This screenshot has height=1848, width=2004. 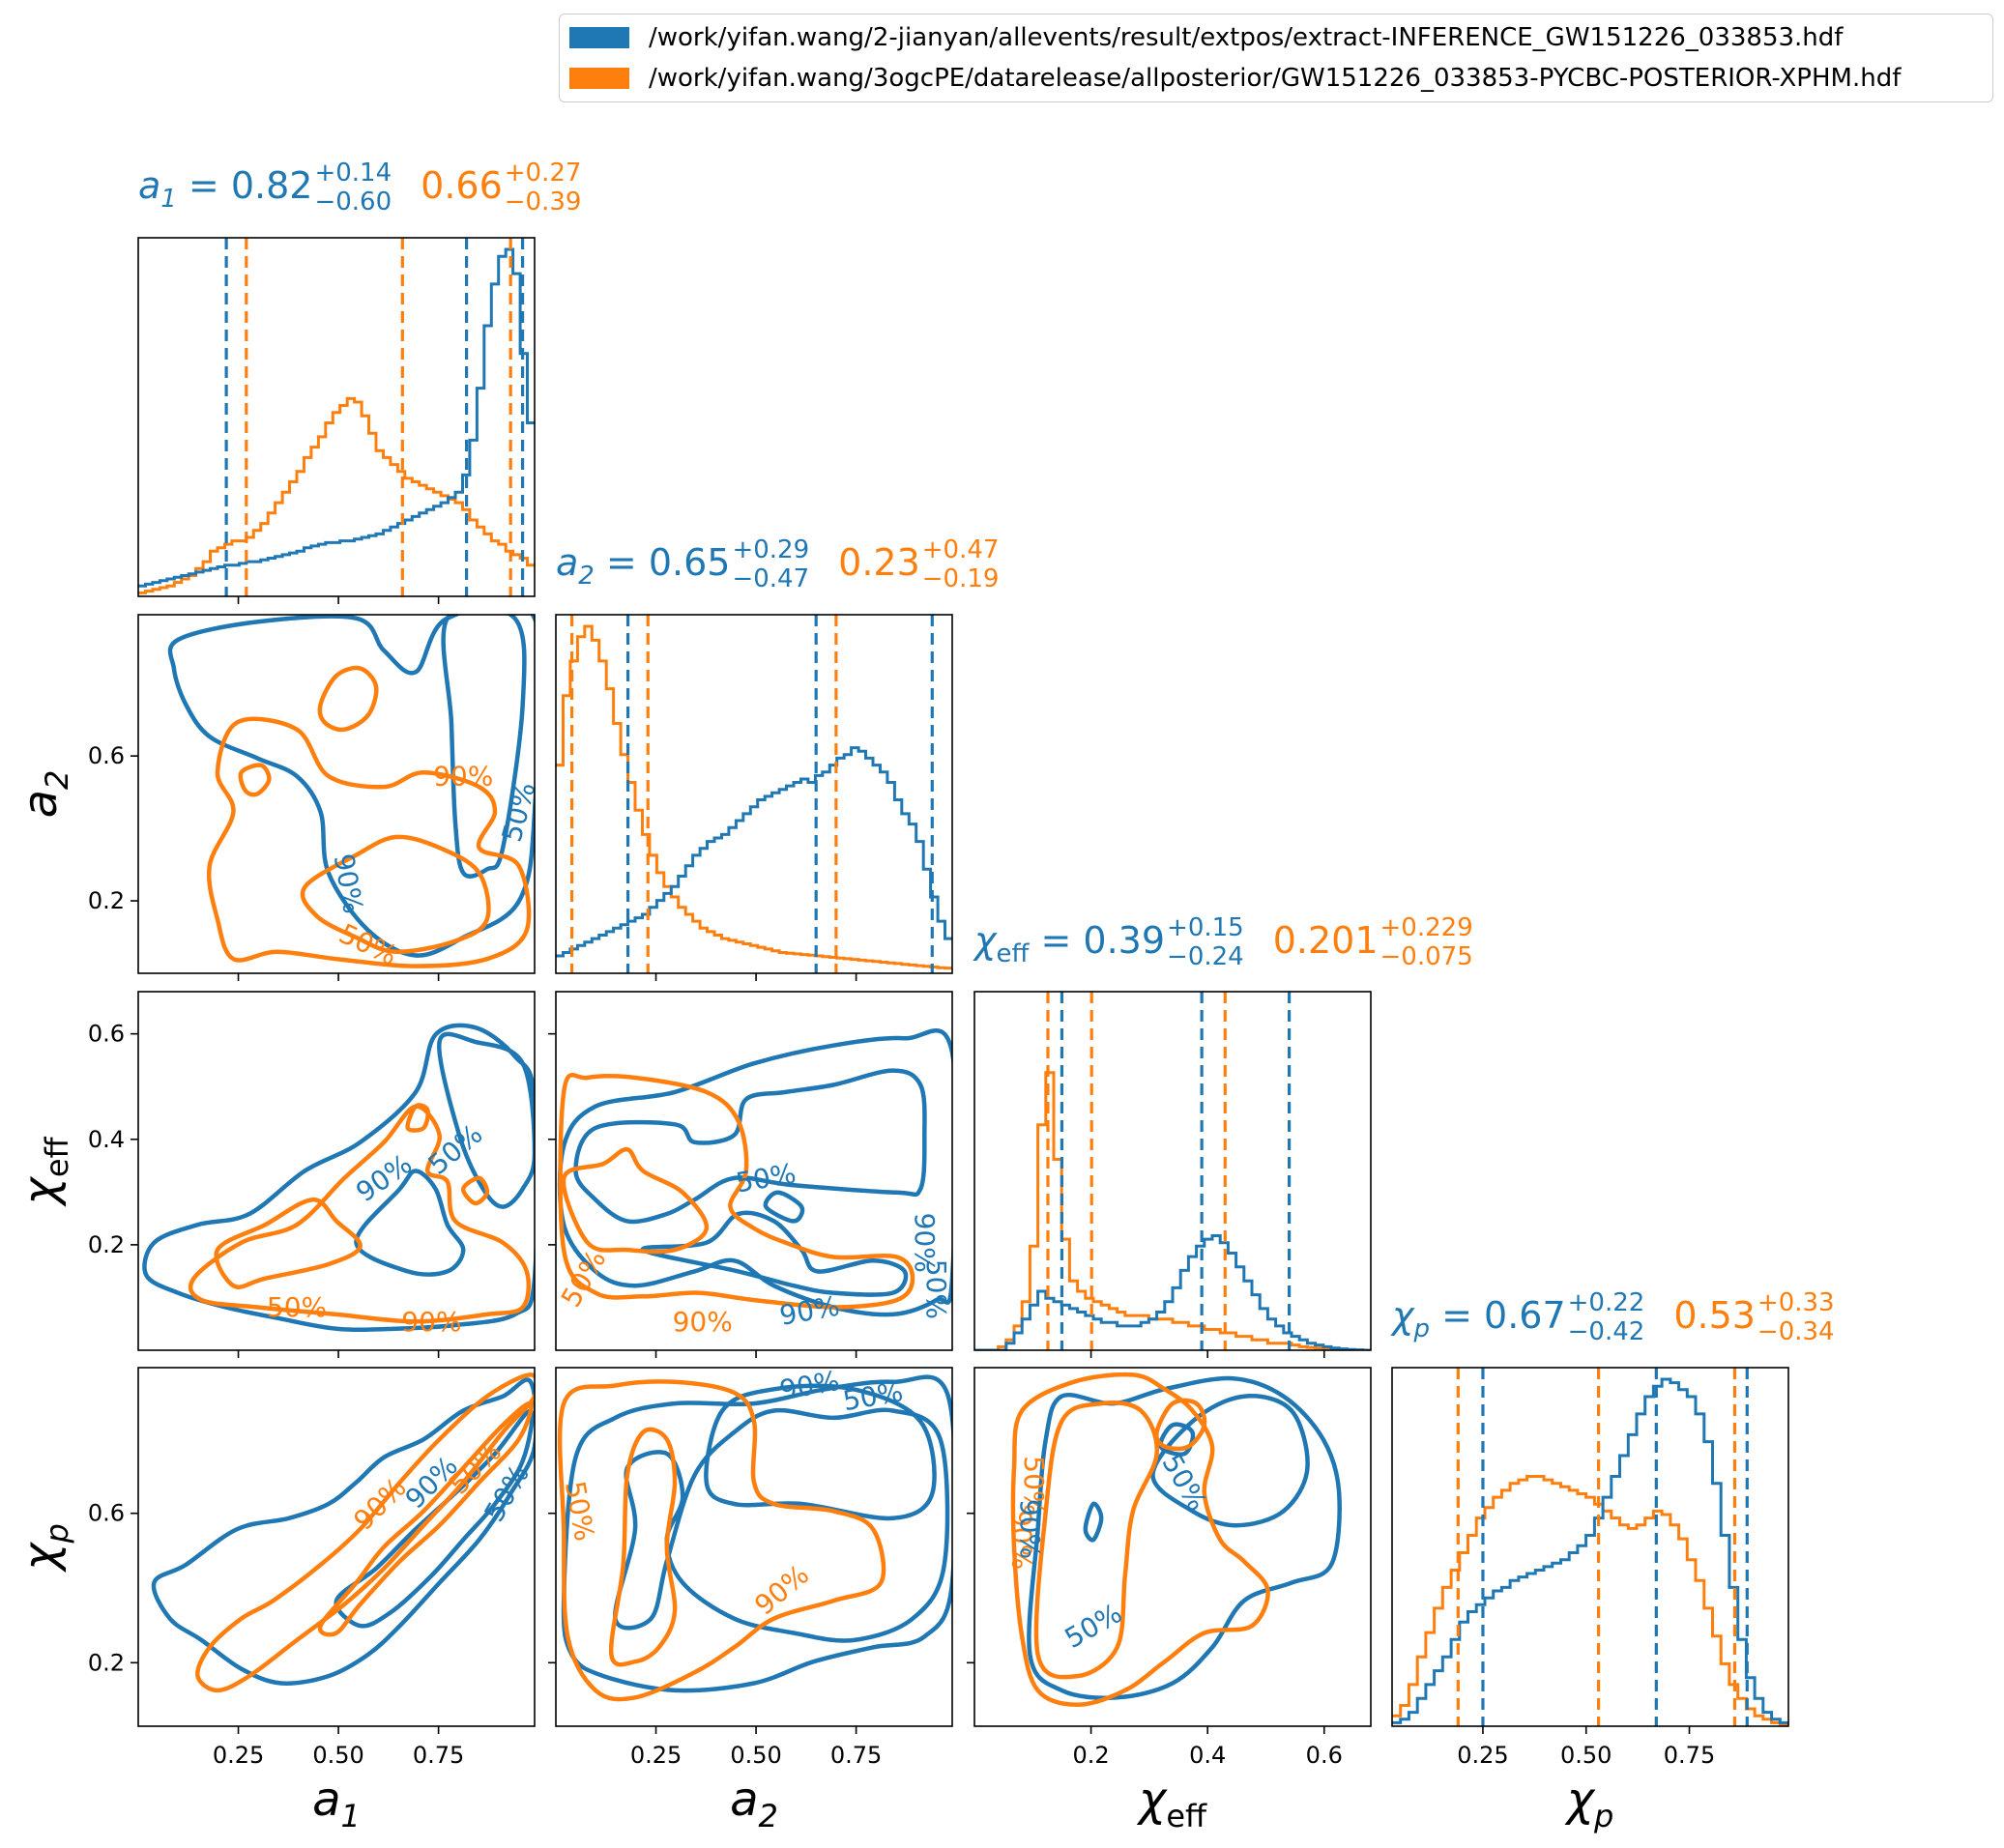 What do you see at coordinates (599, 37) in the screenshot?
I see `legend-swatch-blue` at bounding box center [599, 37].